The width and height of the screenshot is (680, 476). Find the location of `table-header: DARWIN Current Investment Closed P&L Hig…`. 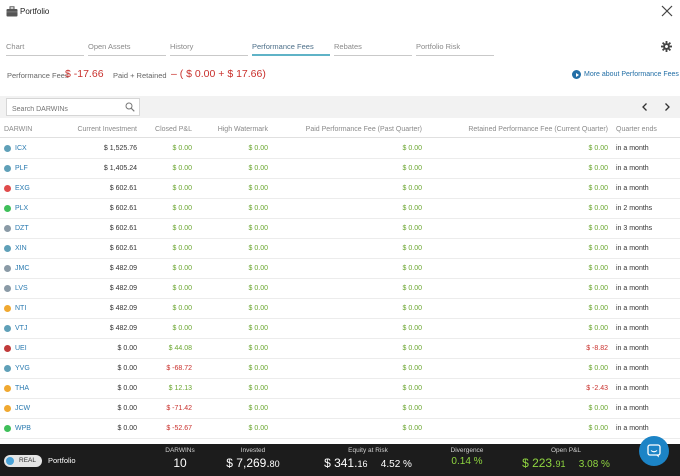

table-header: DARWIN Current Investment Closed P&L Hig… is located at coordinates (340, 130).